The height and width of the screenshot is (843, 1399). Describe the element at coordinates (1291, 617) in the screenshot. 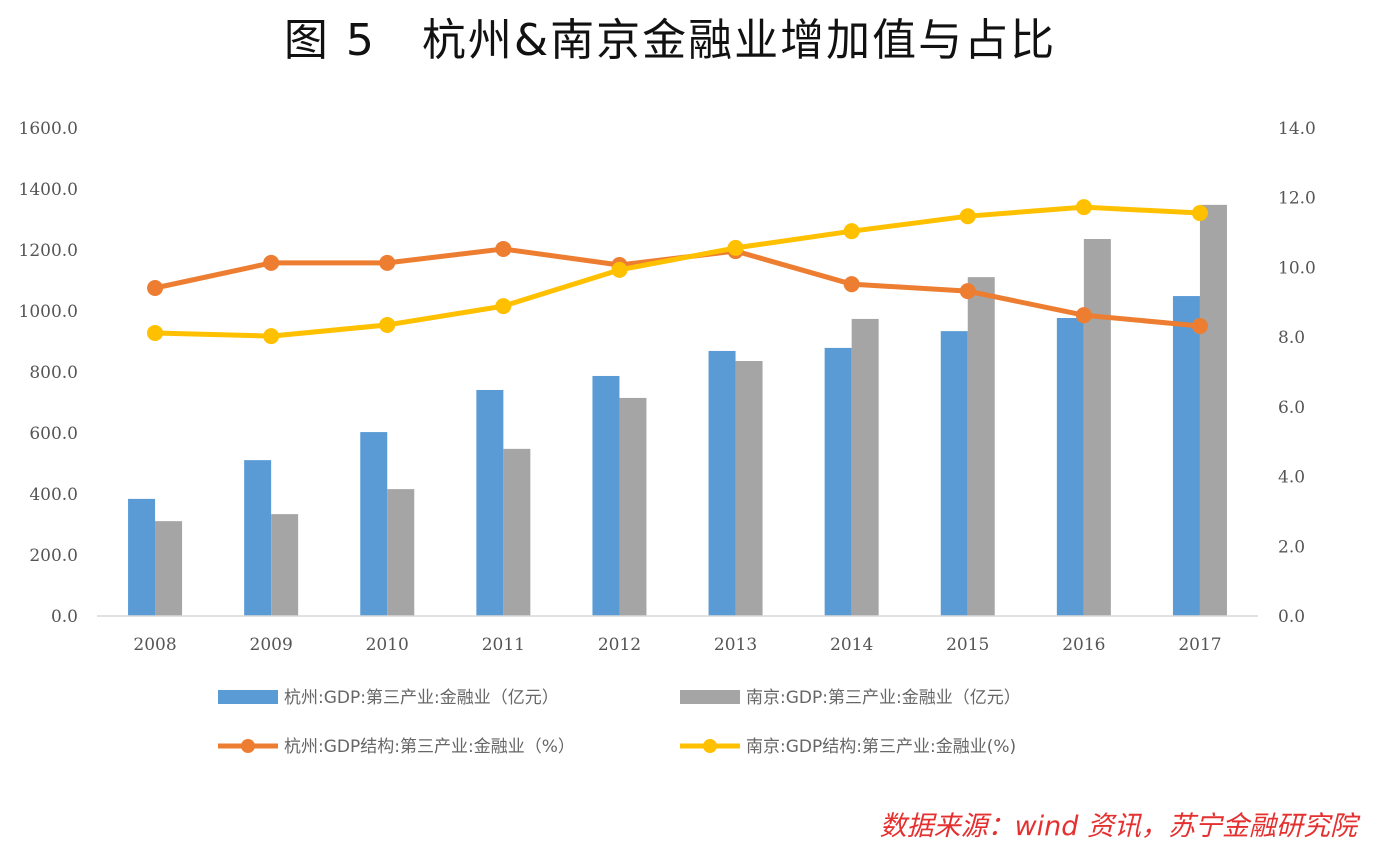

I see `y-right-tick-label: 0.0` at that location.